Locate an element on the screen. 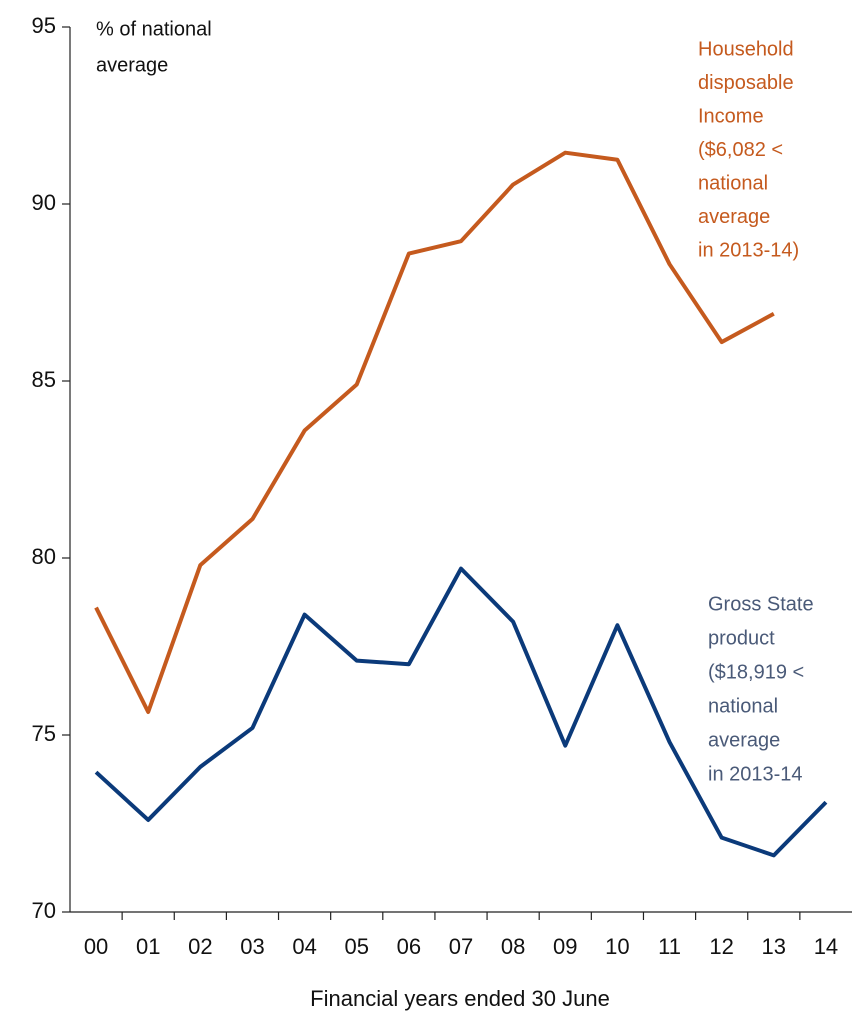 The width and height of the screenshot is (852, 1015). y-tick-label: 80 is located at coordinates (44, 556).